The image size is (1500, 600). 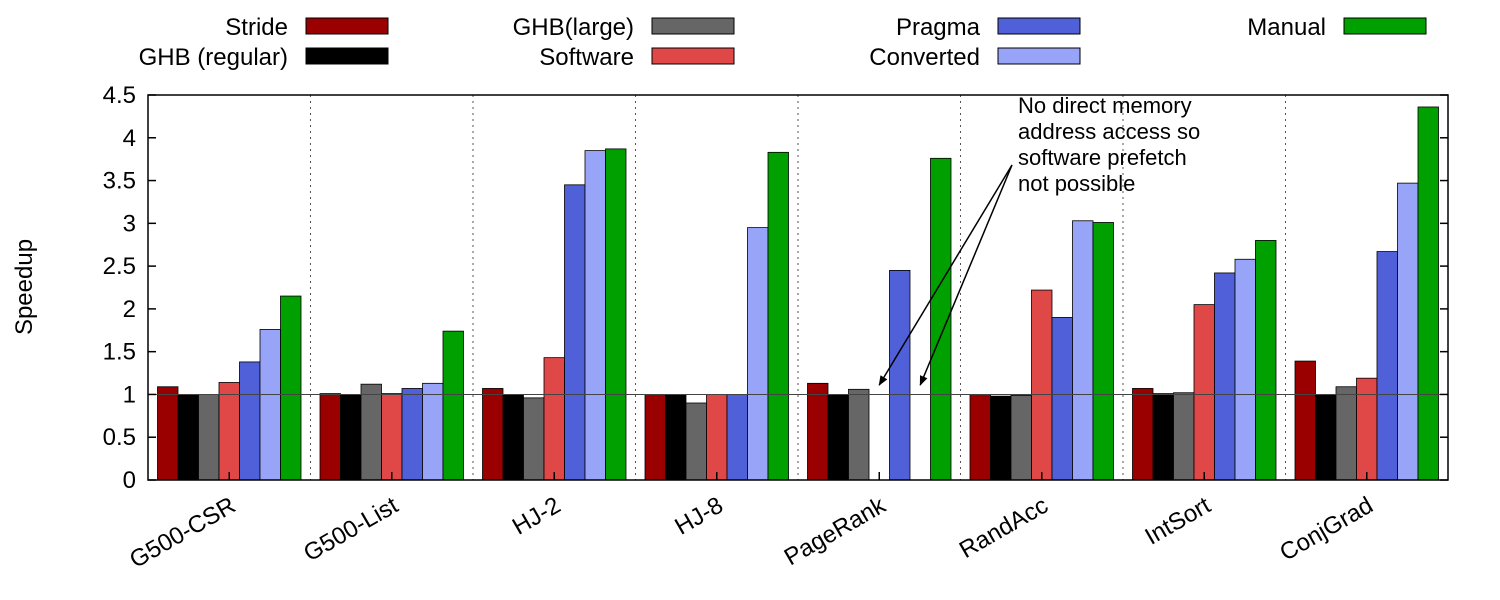 I want to click on legend-label: Software, so click(x=586, y=57).